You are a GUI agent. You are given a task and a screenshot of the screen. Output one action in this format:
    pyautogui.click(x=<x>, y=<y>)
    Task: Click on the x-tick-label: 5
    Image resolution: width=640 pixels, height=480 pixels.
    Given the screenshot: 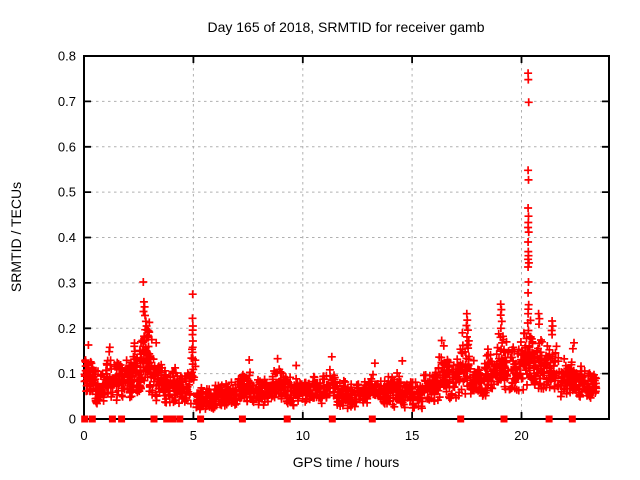 What is the action you would take?
    pyautogui.click(x=193, y=435)
    